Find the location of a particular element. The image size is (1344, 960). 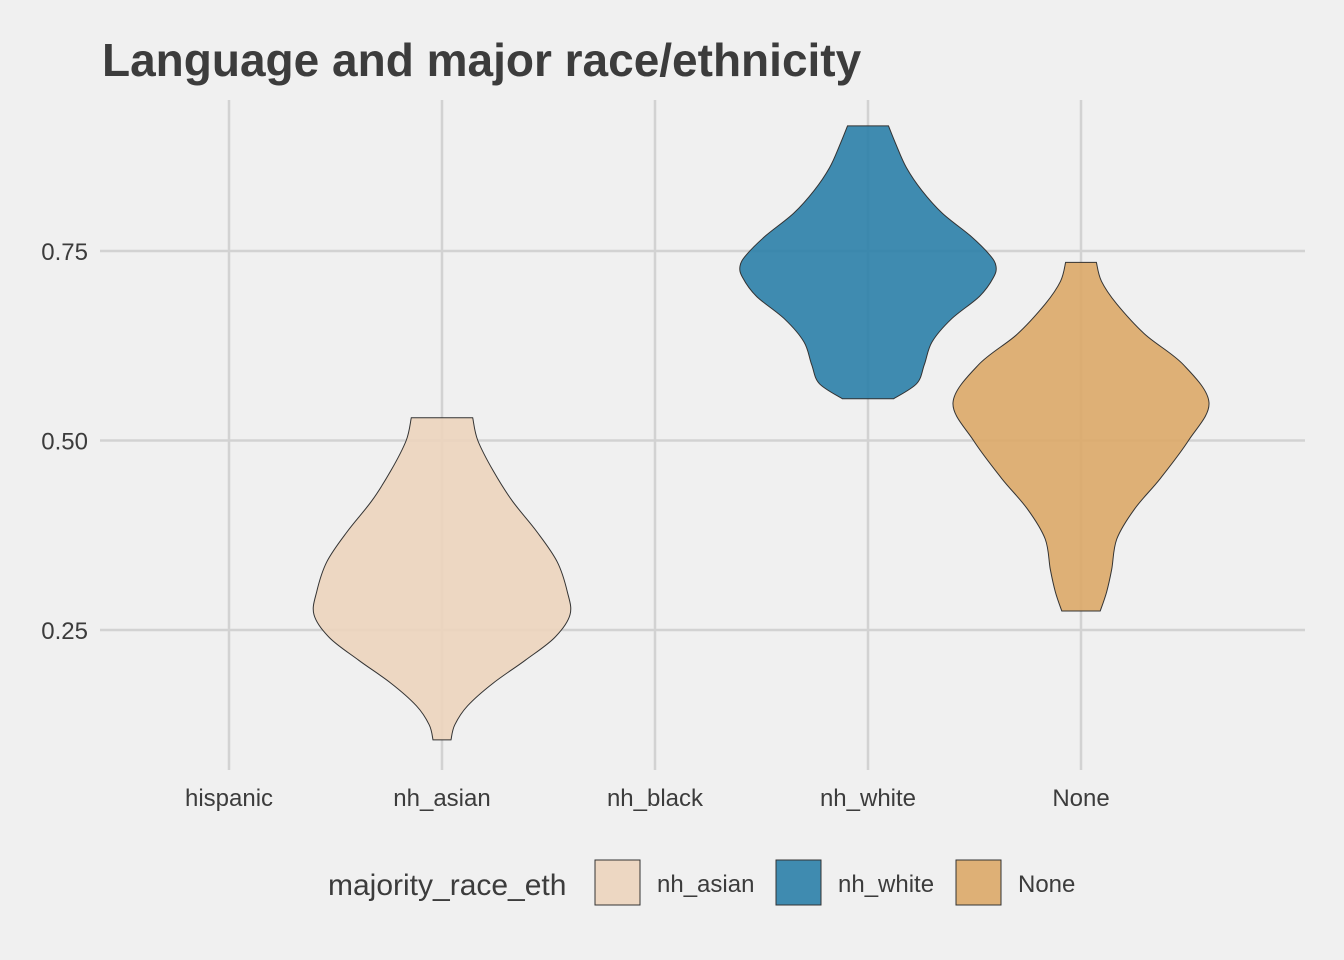

y-axis-ticks: 0.25 0.50 0.75 is located at coordinates (64, 442).